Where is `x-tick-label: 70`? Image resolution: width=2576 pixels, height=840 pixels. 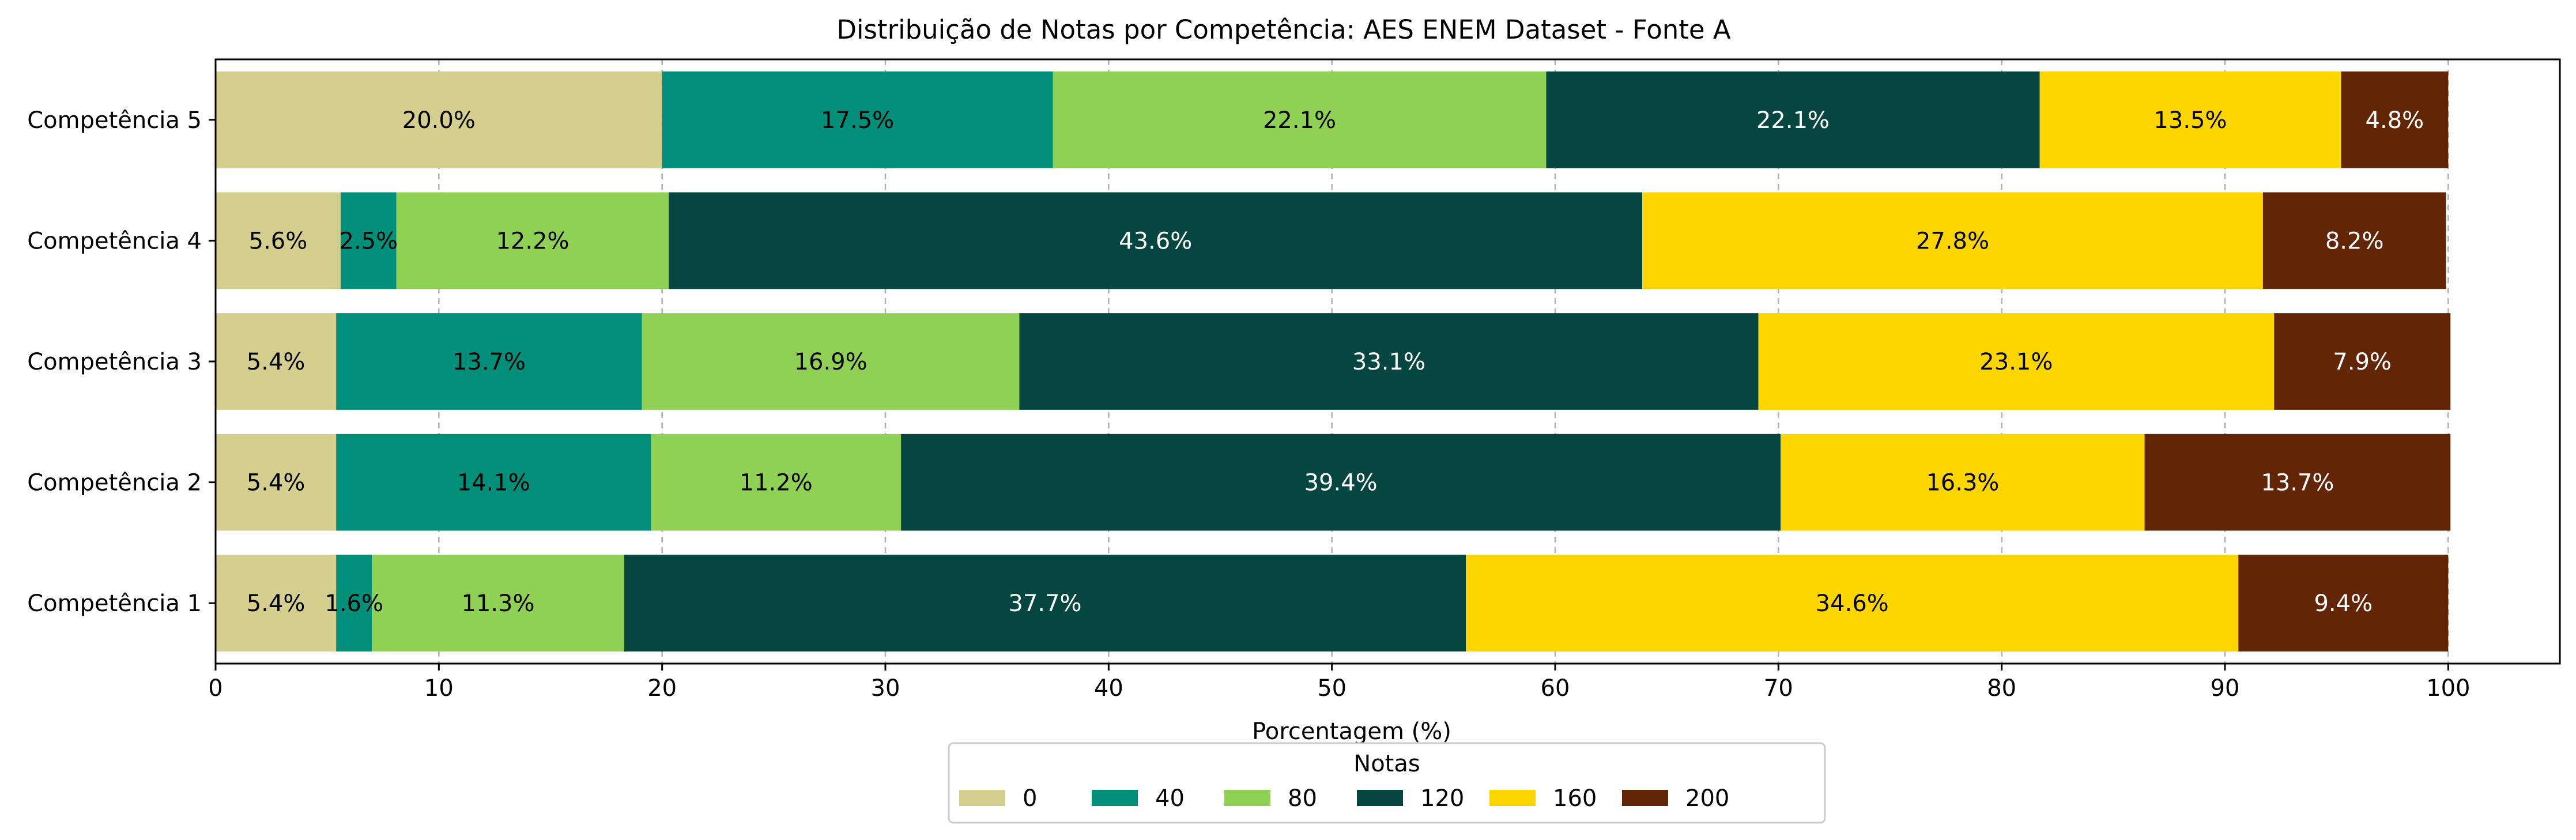
x-tick-label: 70 is located at coordinates (1778, 688).